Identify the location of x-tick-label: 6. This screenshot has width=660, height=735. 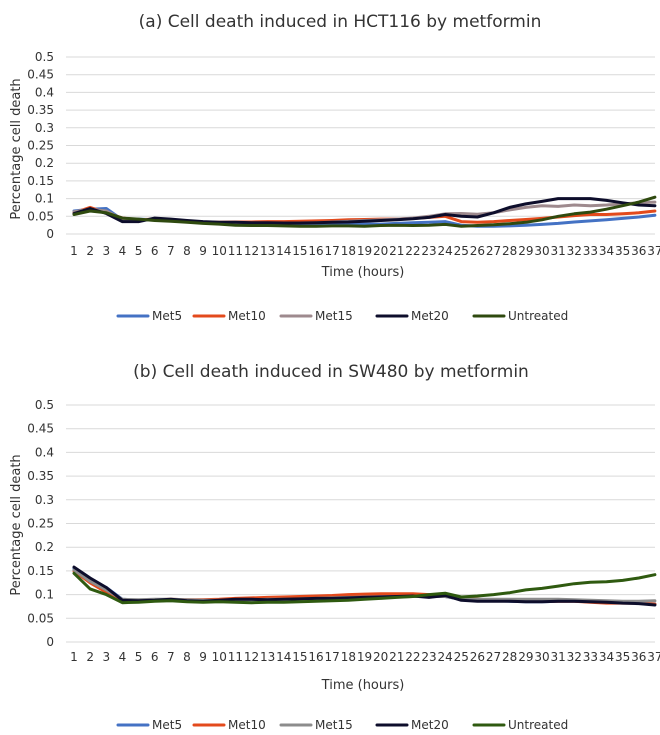
(155, 657).